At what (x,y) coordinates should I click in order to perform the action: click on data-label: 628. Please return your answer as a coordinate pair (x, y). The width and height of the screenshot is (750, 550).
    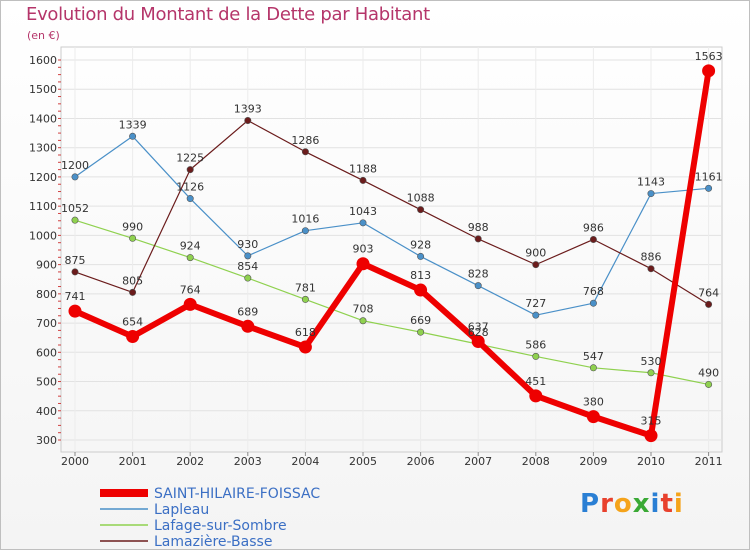
    Looking at the image, I should click on (478, 332).